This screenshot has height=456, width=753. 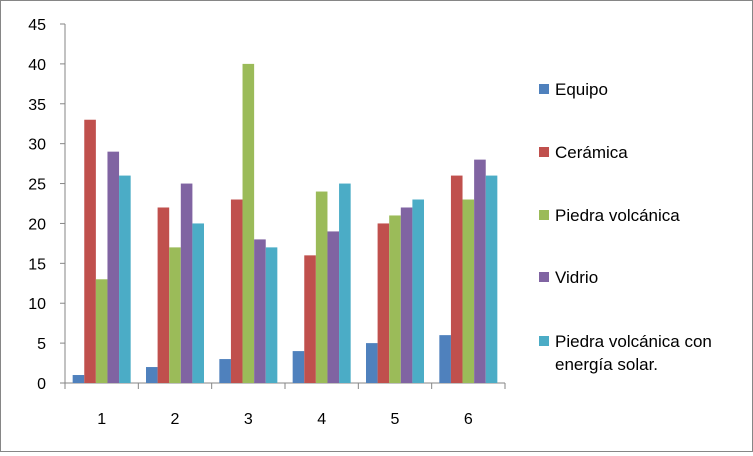 I want to click on y-tick-label: 0, so click(x=41, y=384).